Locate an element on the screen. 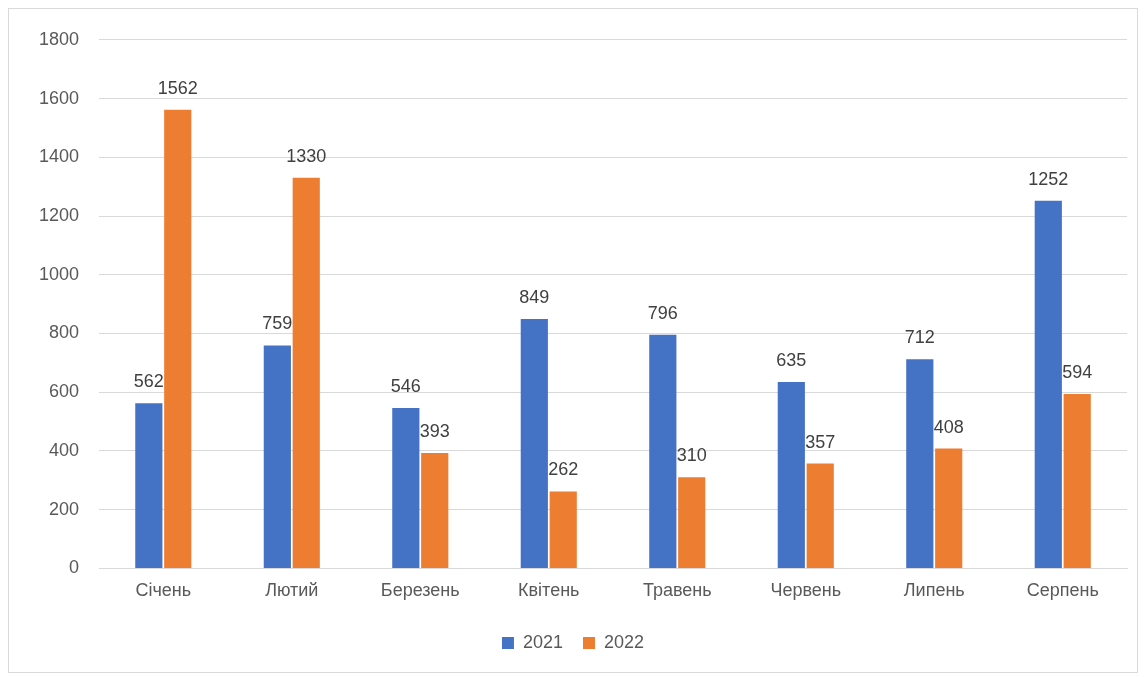  data-label: 562 is located at coordinates (148, 381).